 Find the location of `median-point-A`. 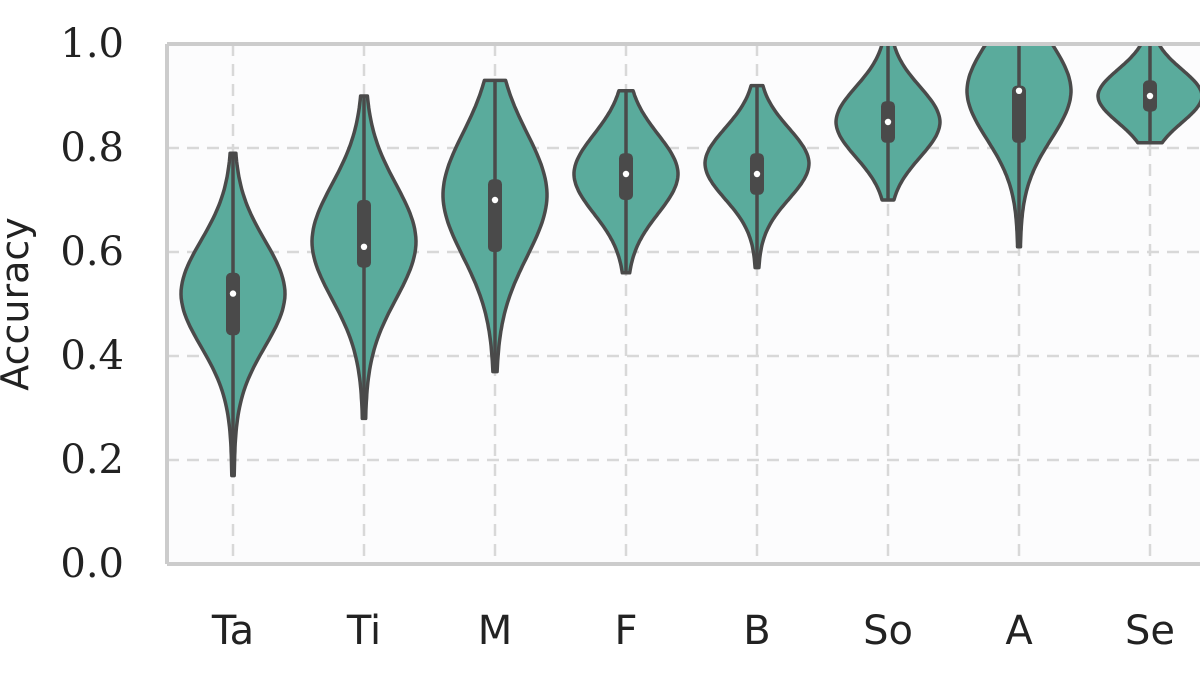

median-point-A is located at coordinates (1019, 91).